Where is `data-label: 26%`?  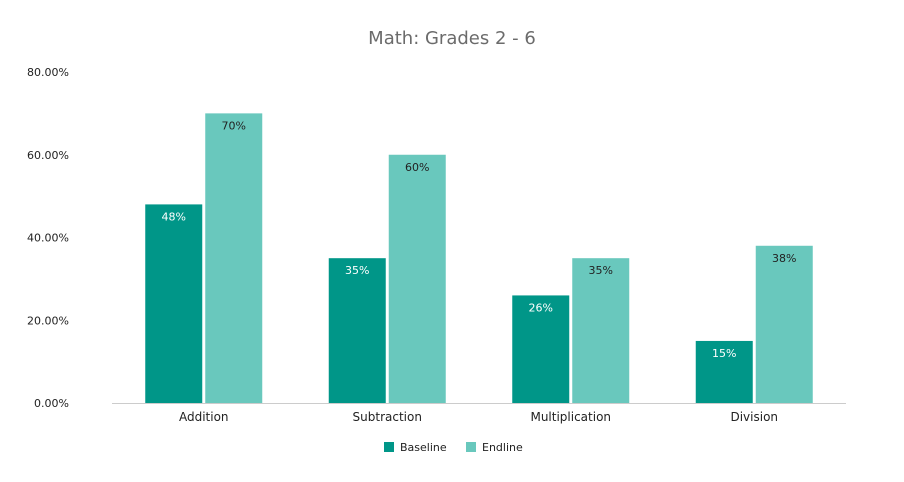 data-label: 26% is located at coordinates (541, 307).